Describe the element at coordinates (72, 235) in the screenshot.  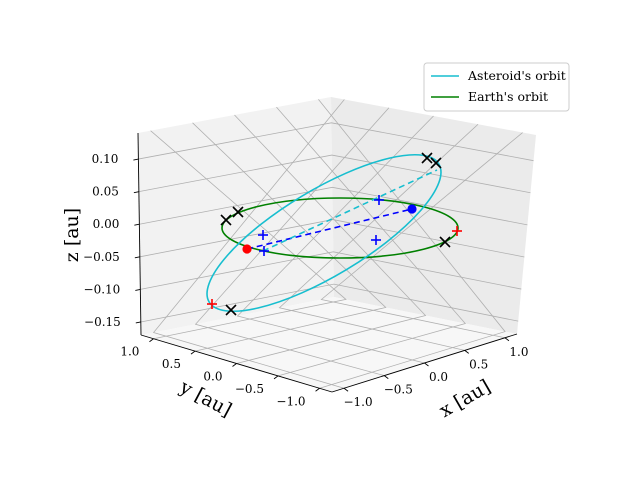
I see `z-axis-label: z [au]` at that location.